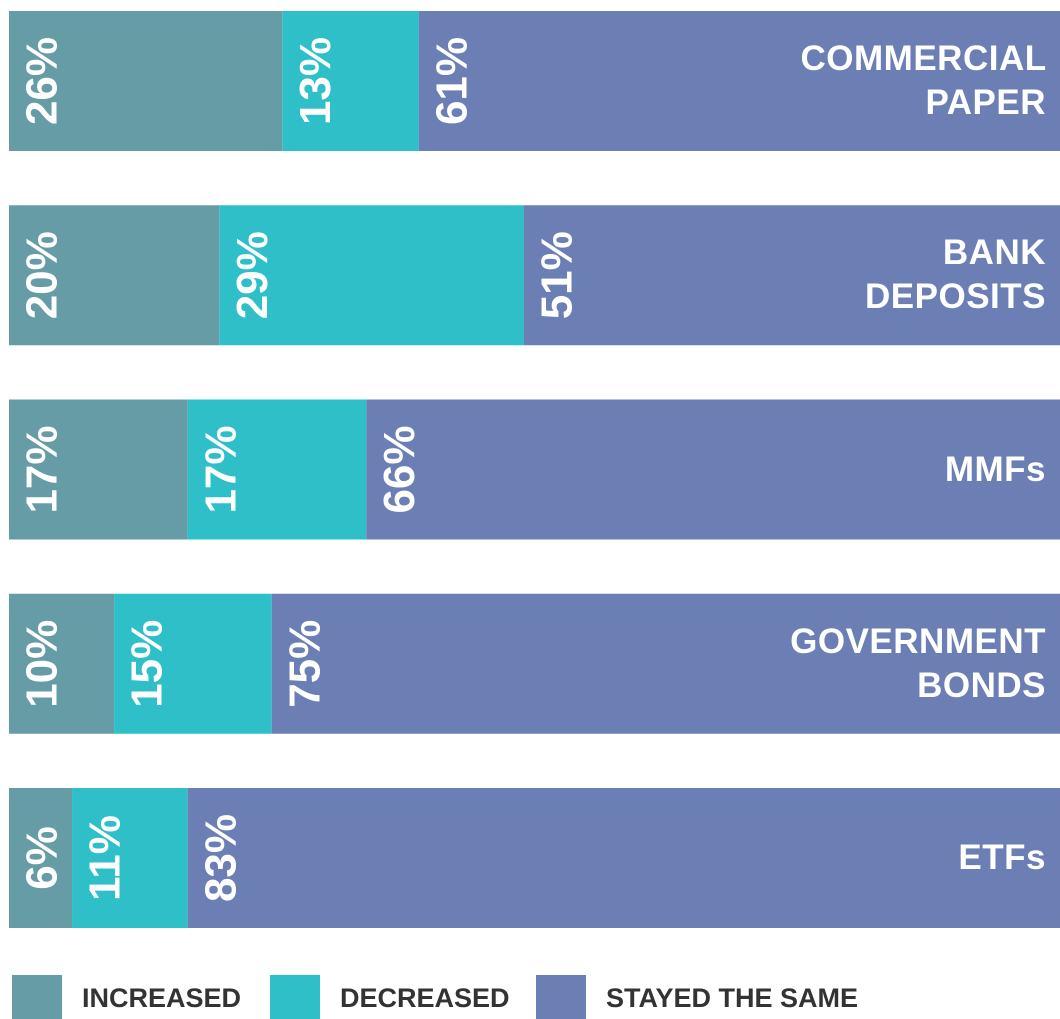 The image size is (1060, 1019). Describe the element at coordinates (315, 81) in the screenshot. I see `value-label: 13%` at that location.